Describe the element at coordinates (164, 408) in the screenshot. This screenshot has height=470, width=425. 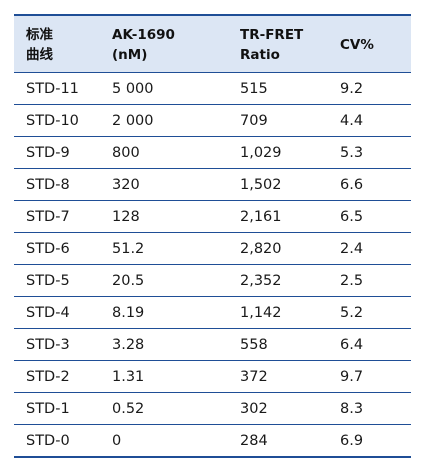
I see `cell-concentration: 0.52` at that location.